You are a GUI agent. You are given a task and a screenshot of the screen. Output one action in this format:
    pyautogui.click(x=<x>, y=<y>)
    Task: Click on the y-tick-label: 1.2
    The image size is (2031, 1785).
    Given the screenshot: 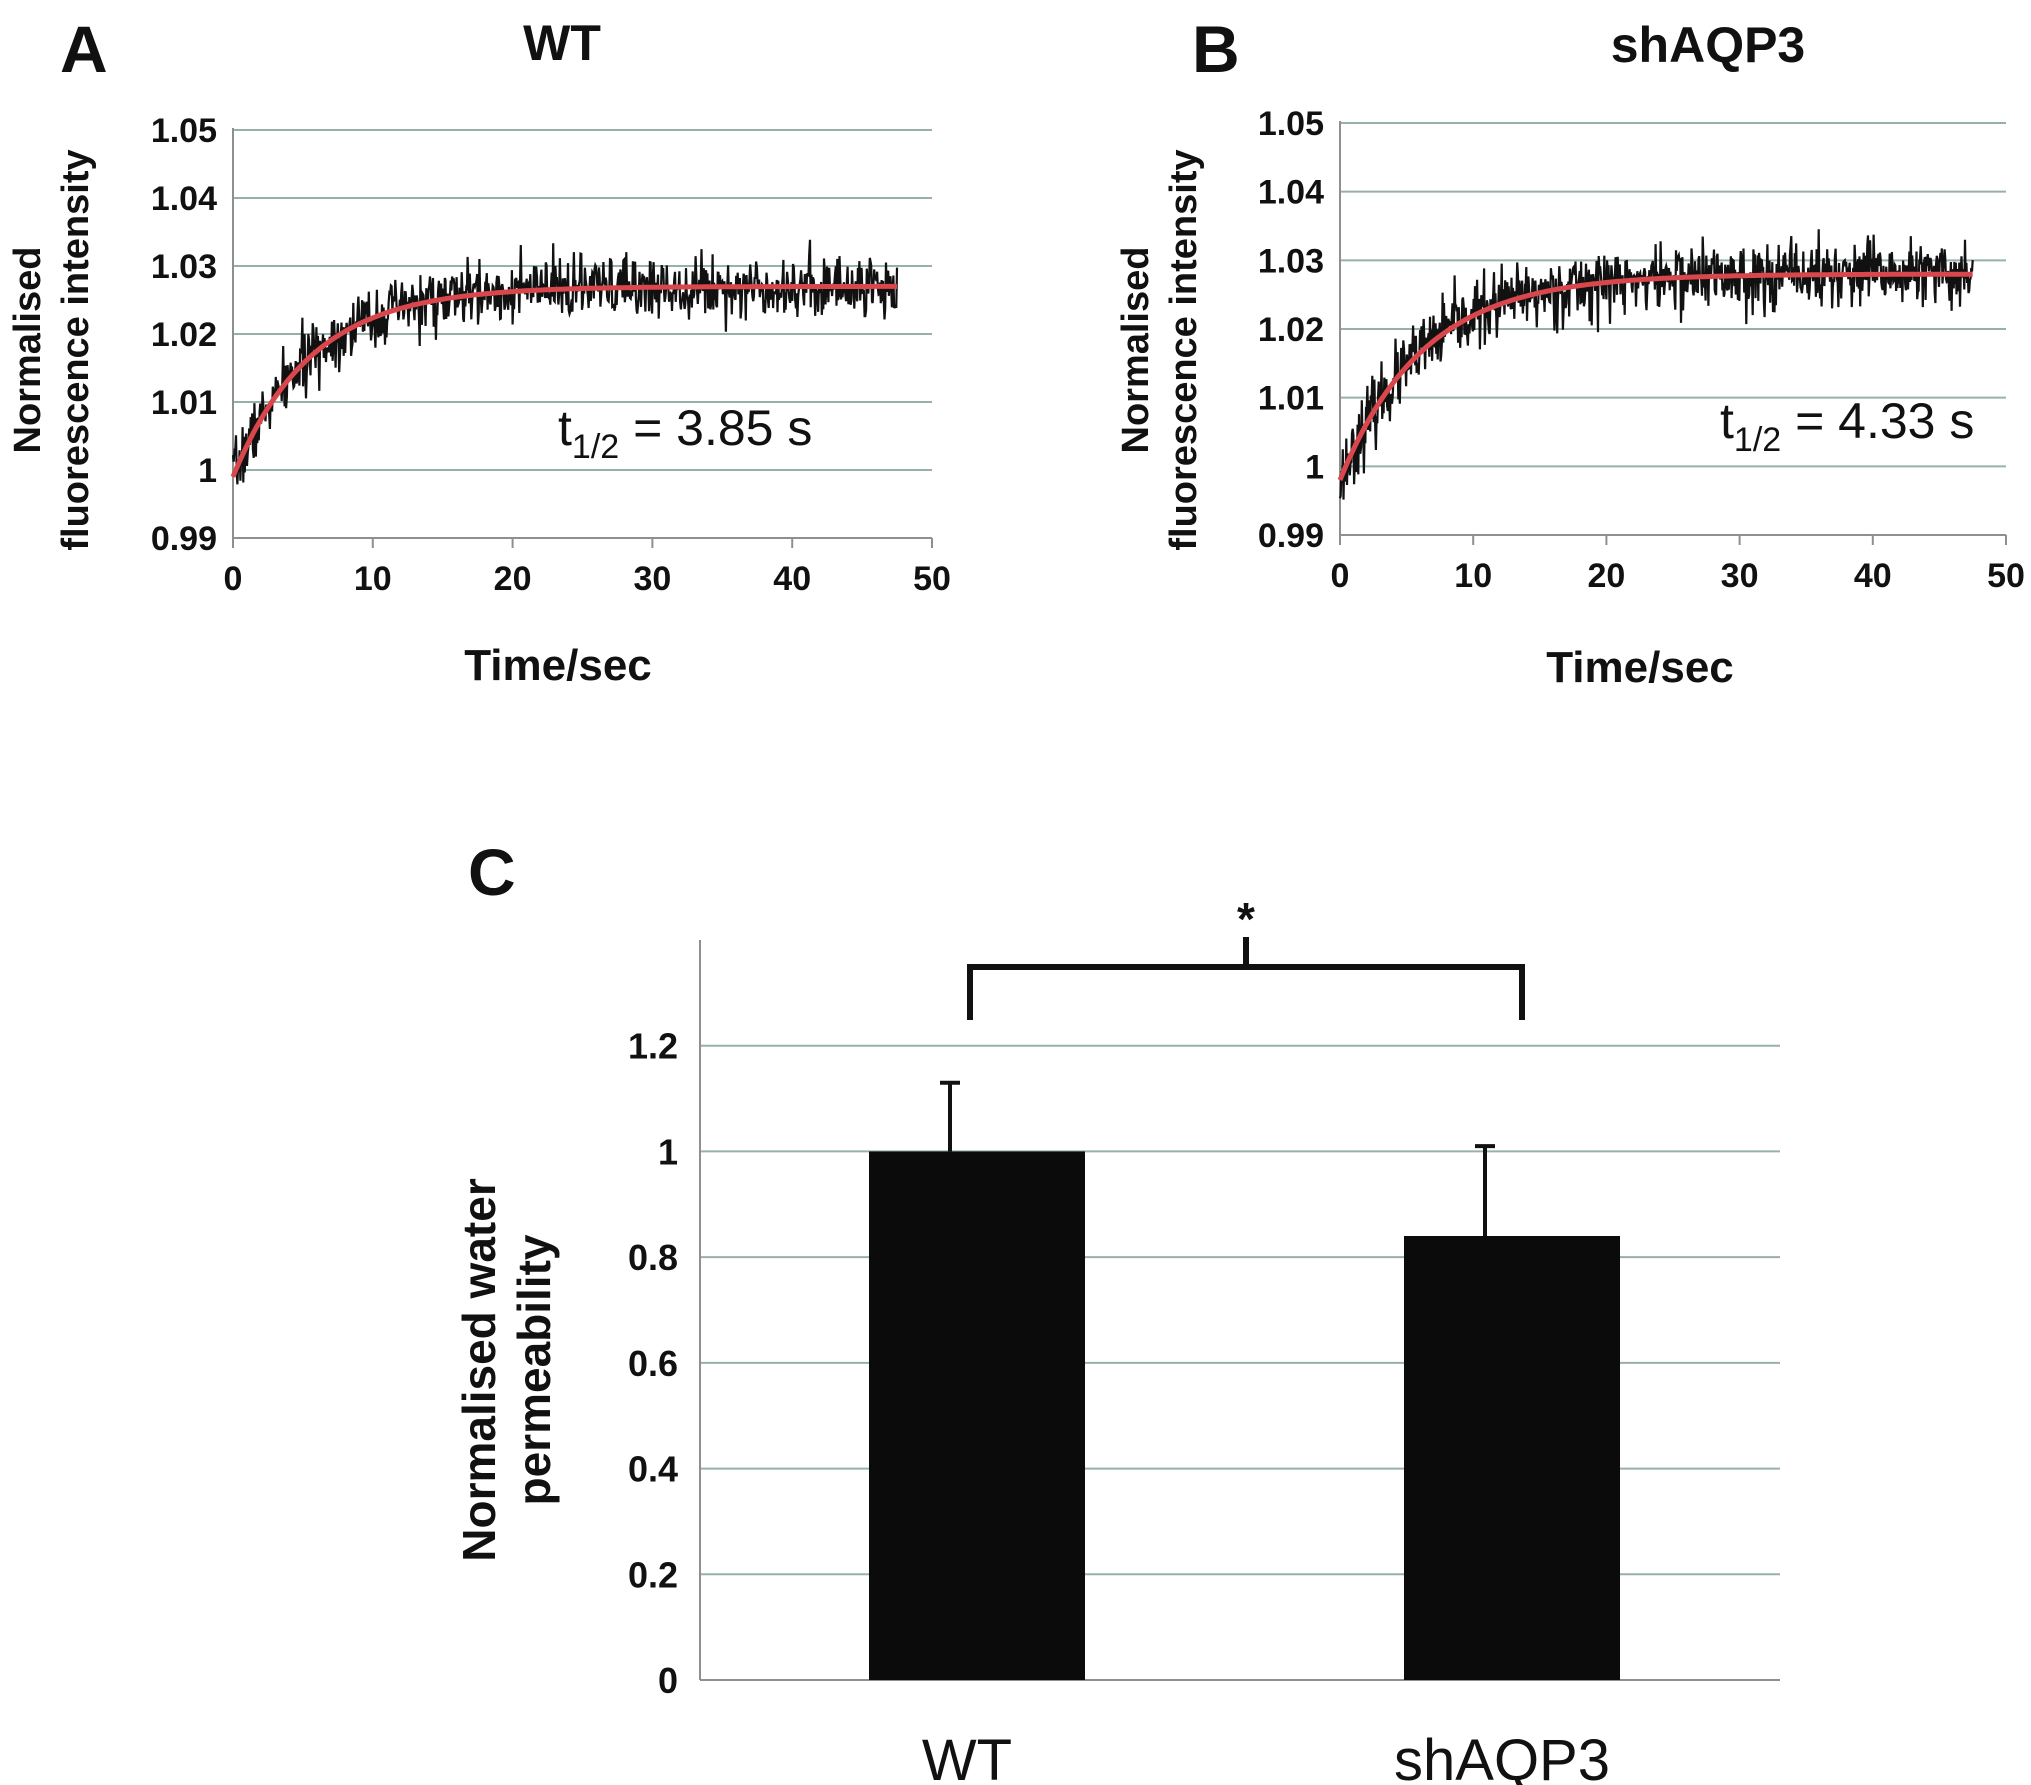 What is the action you would take?
    pyautogui.click(x=653, y=1046)
    